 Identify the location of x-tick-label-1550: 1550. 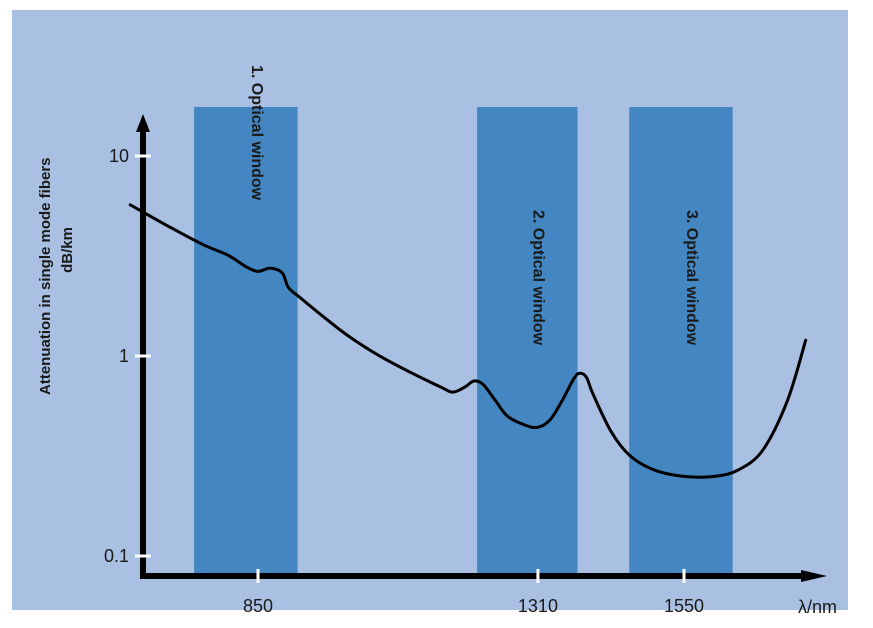
(684, 606).